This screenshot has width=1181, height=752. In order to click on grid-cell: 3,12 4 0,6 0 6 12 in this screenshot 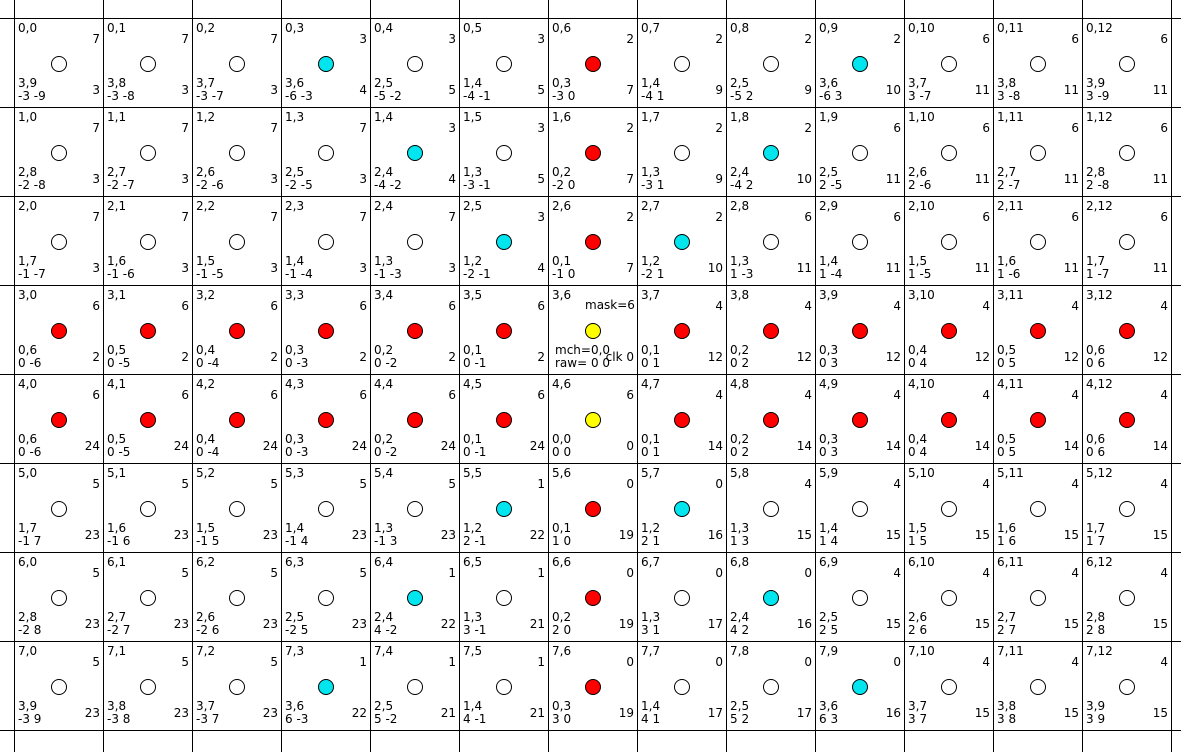, I will do `click(1127, 330)`.